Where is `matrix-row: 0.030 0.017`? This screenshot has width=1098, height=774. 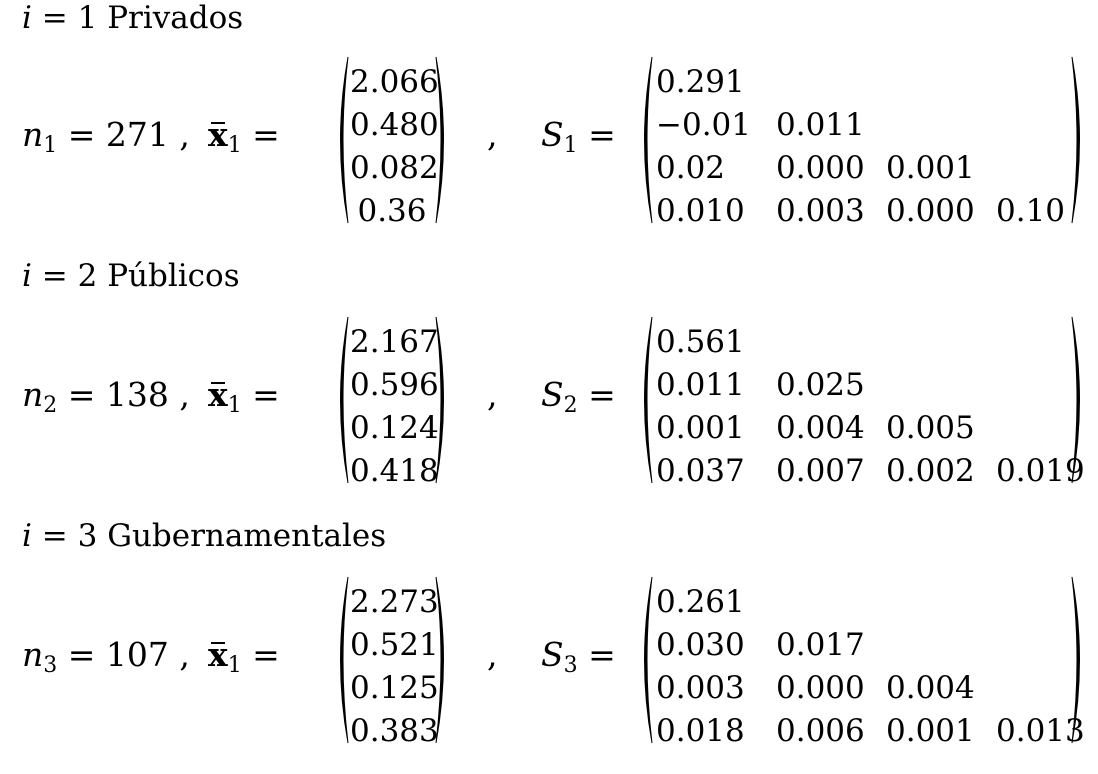 matrix-row: 0.030 0.017 is located at coordinates (862, 645).